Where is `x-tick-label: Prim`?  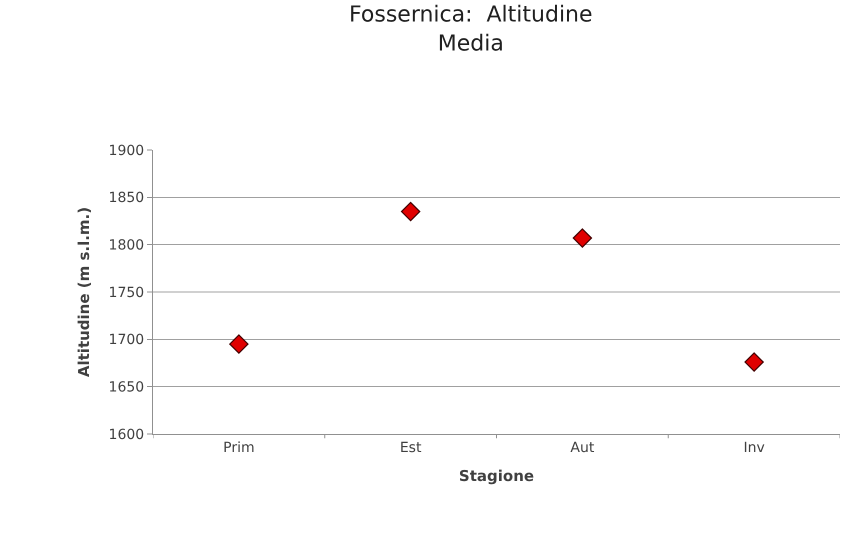 x-tick-label: Prim is located at coordinates (239, 448).